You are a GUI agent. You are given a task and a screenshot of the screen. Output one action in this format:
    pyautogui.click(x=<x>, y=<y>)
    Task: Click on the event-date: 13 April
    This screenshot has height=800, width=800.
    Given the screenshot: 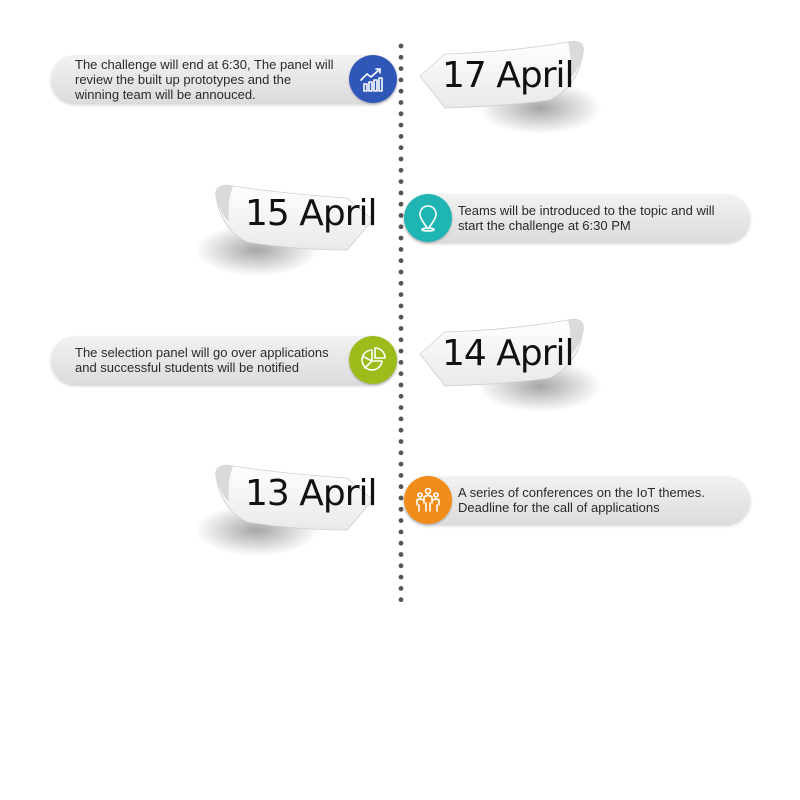 What is the action you would take?
    pyautogui.click(x=311, y=493)
    